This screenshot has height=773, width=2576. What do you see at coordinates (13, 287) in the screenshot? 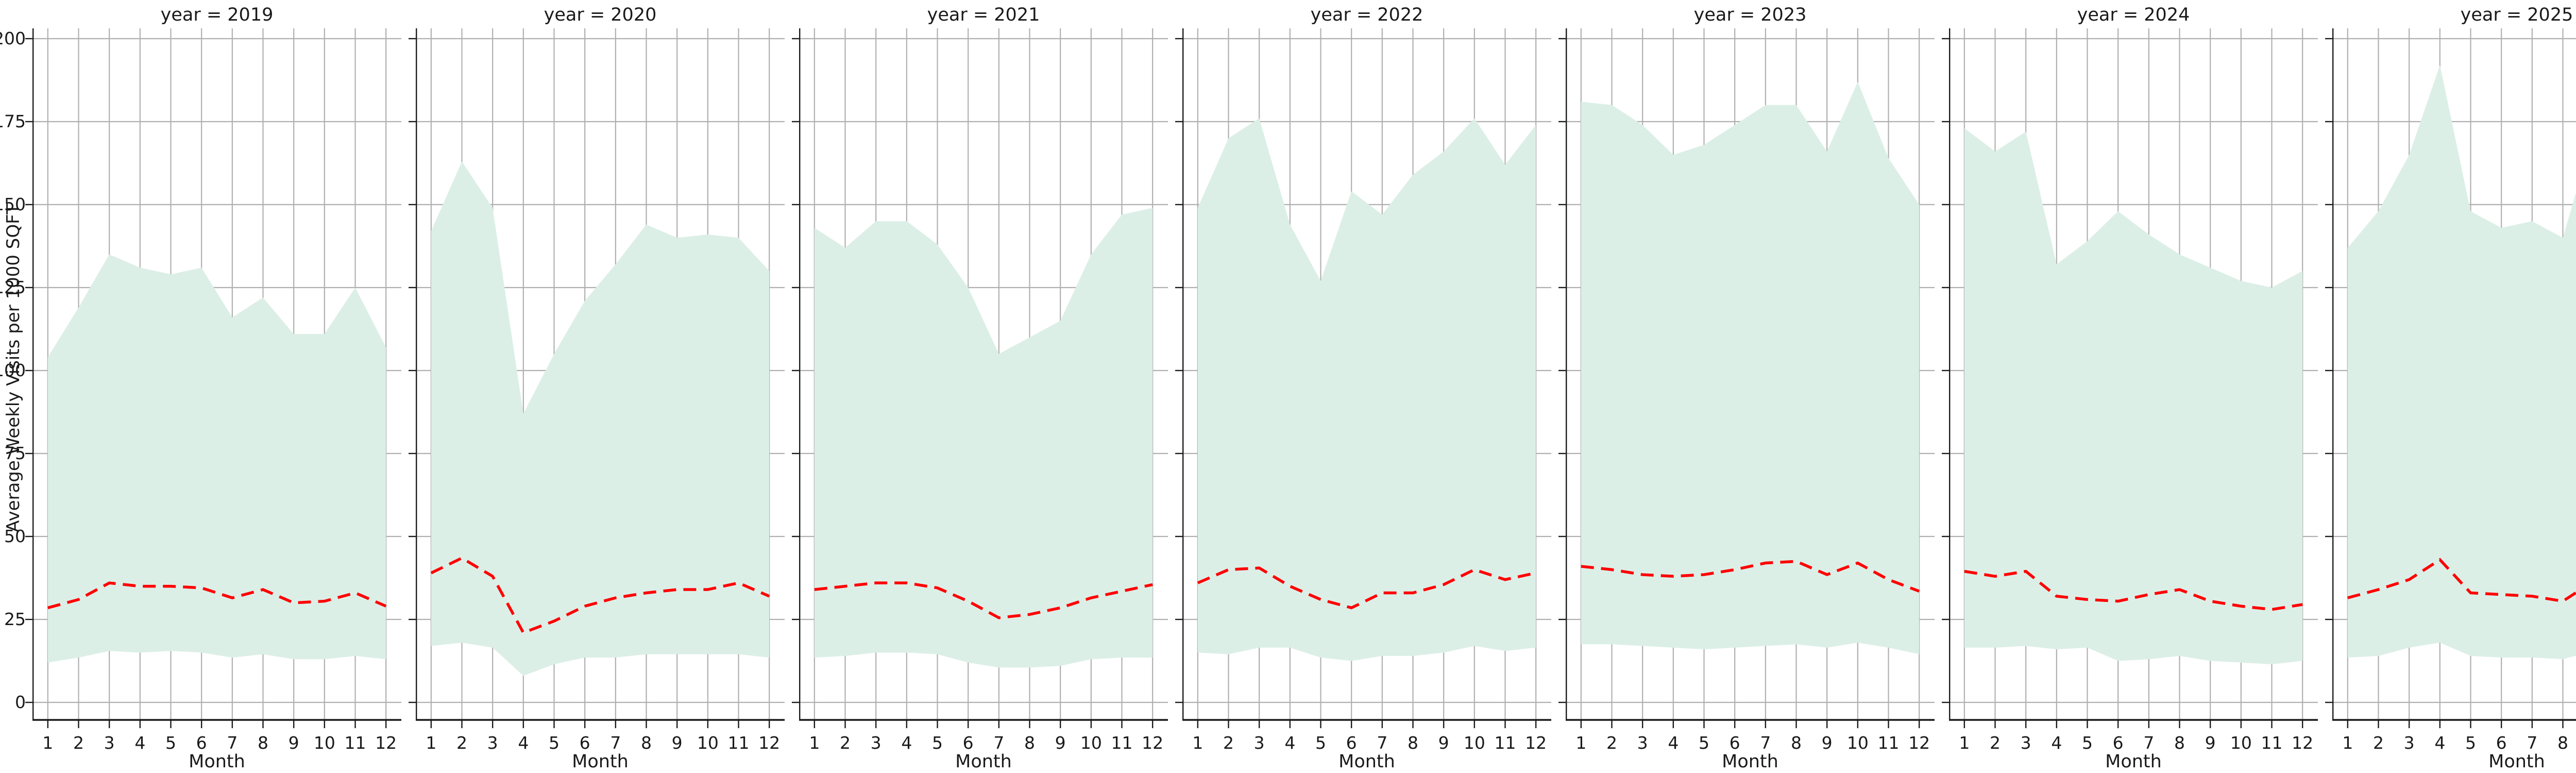
I see `y-tick-label: 125` at bounding box center [13, 287].